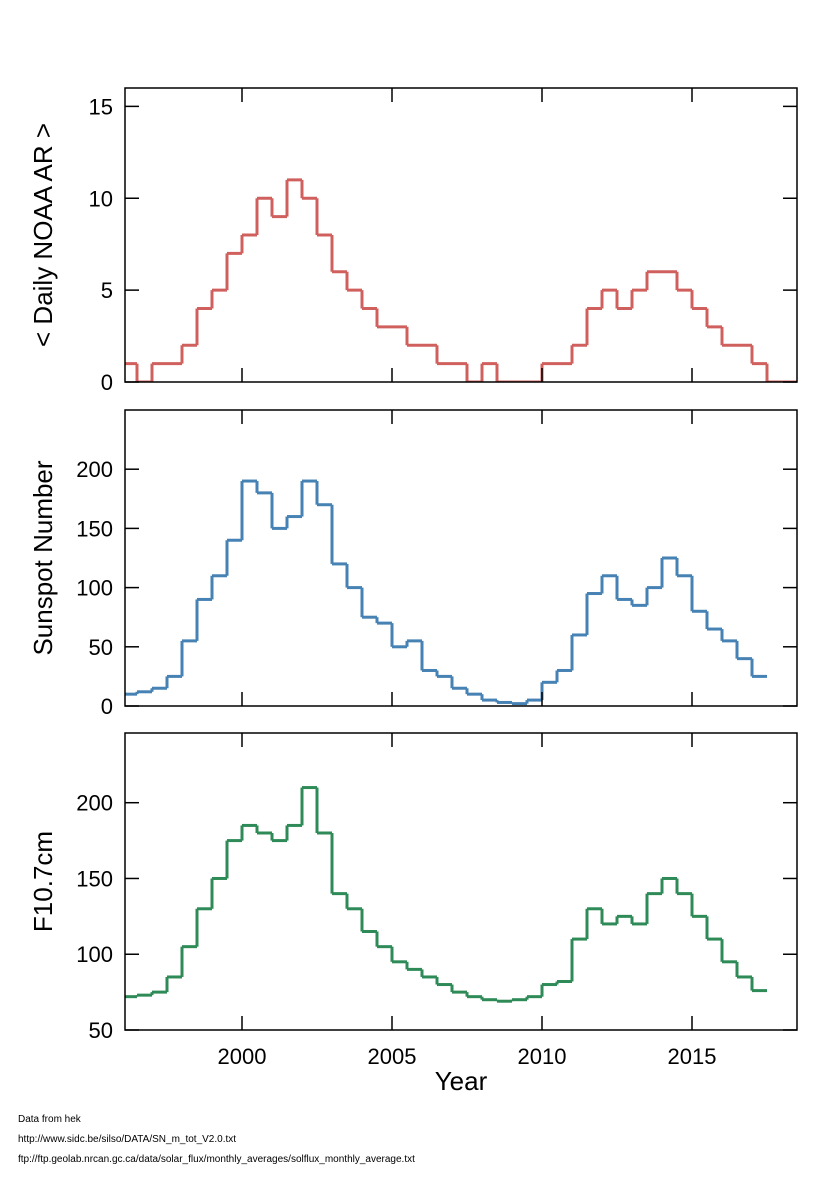 This screenshot has width=840, height=1181. I want to click on y-axis-label: Sunspot Number, so click(43, 557).